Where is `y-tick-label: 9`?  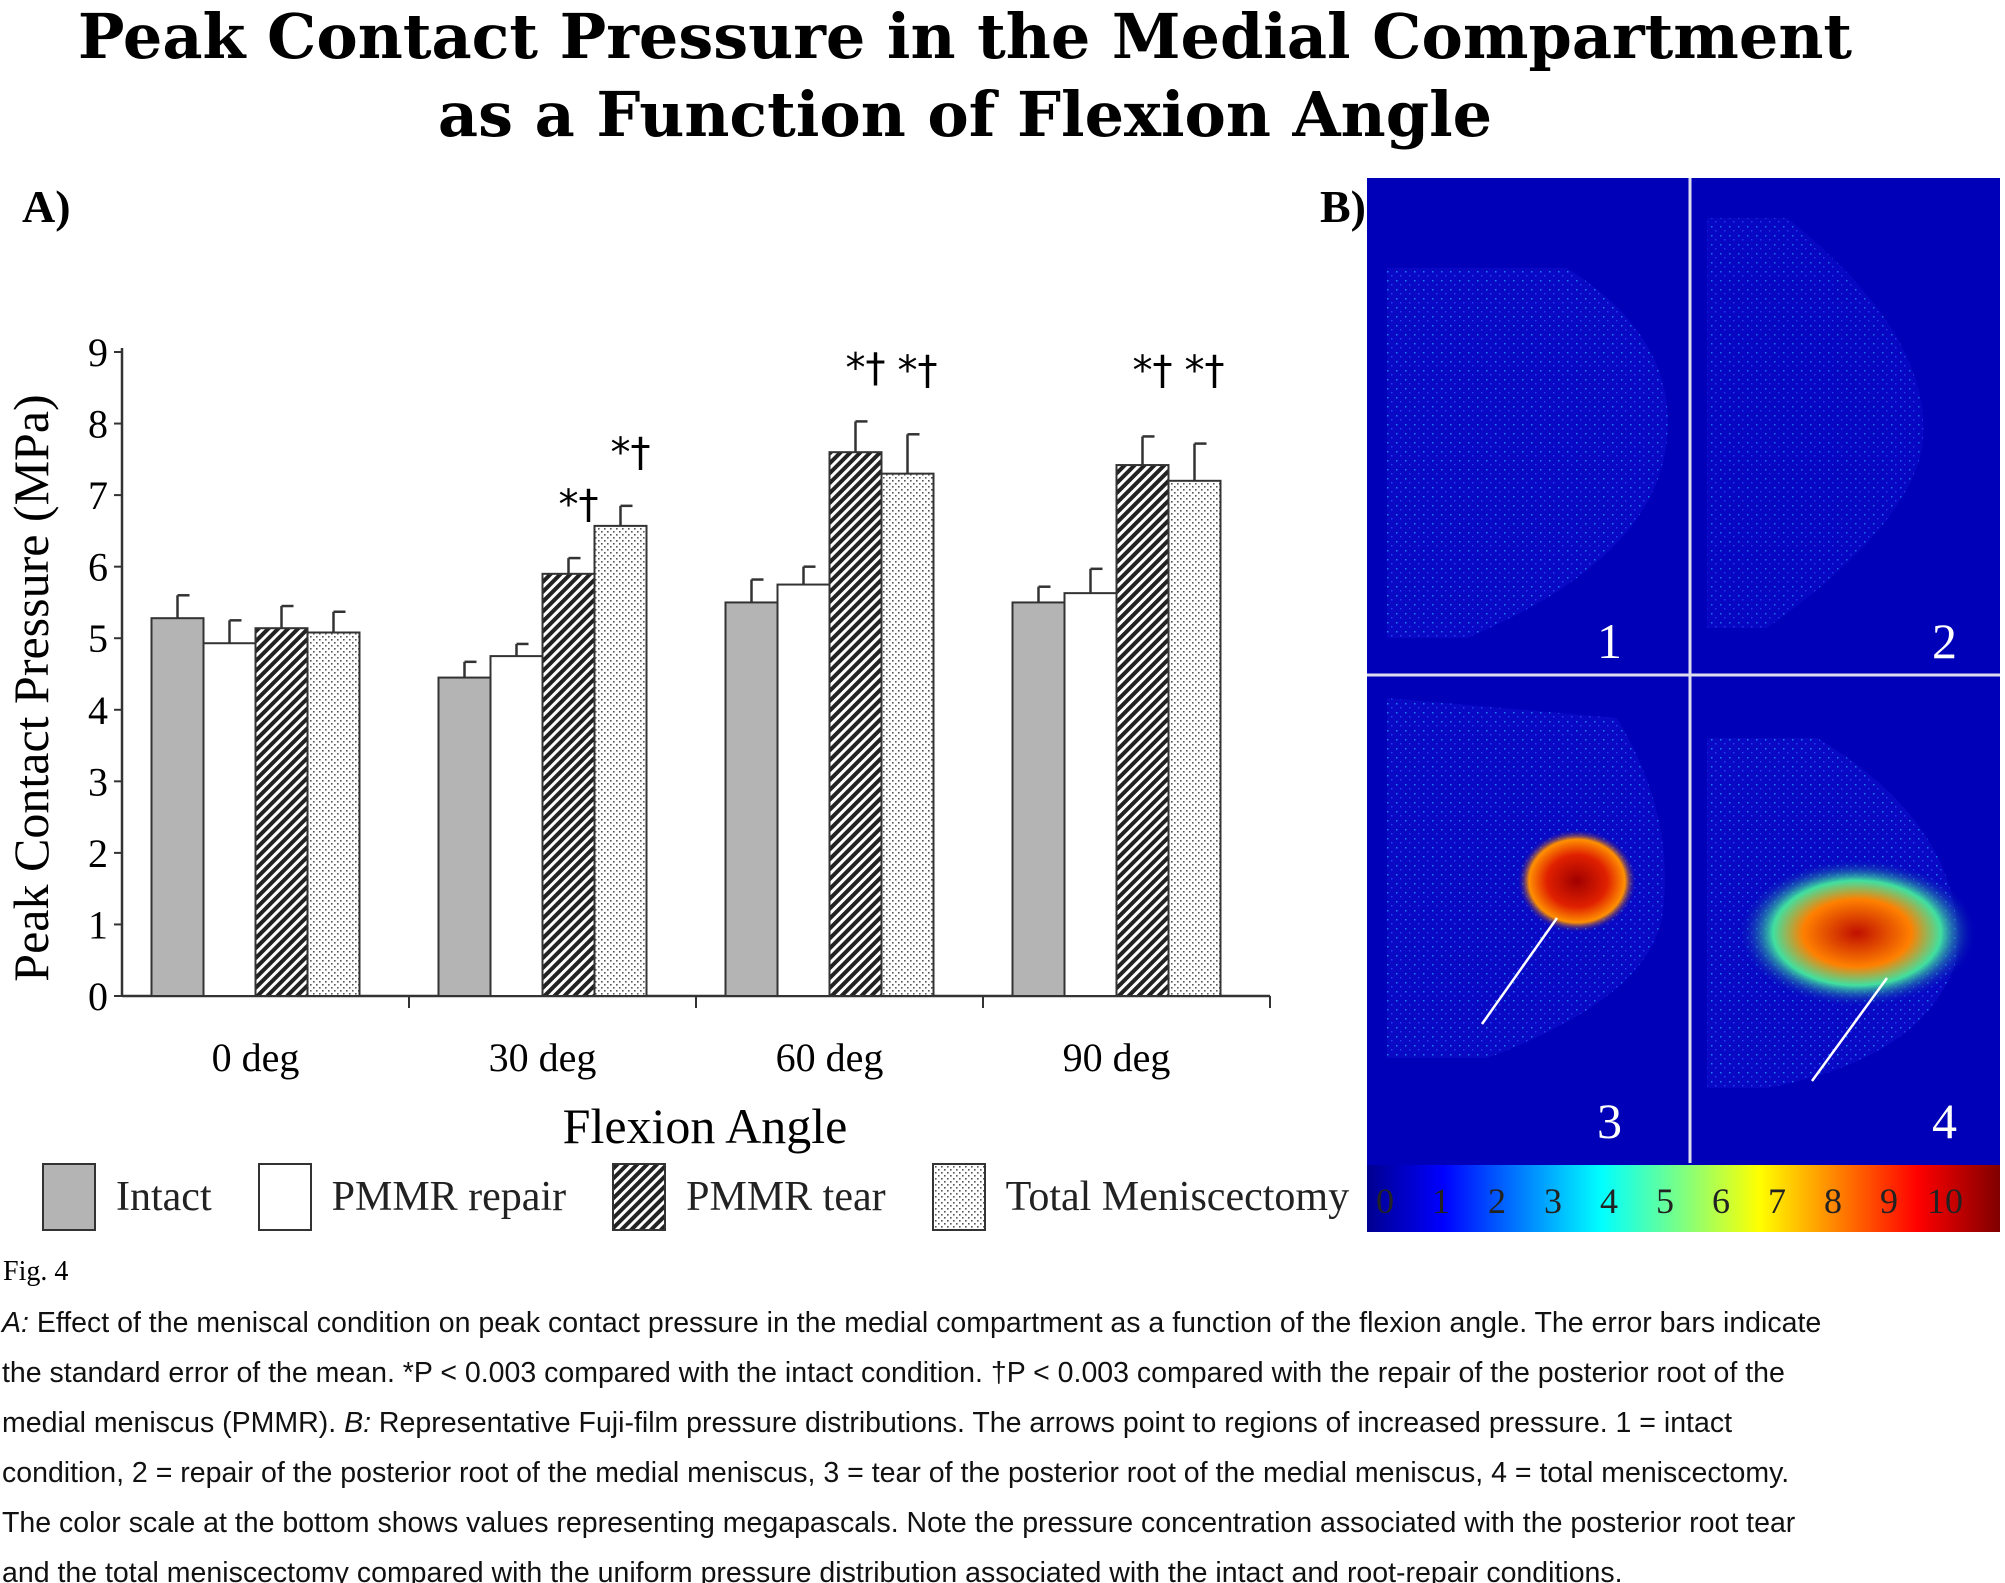 y-tick-label: 9 is located at coordinates (98, 352).